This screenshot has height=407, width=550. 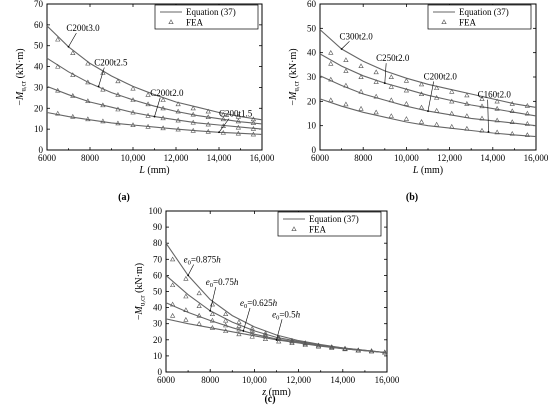 I want to click on y-tick-label: 50, so click(x=39, y=46).